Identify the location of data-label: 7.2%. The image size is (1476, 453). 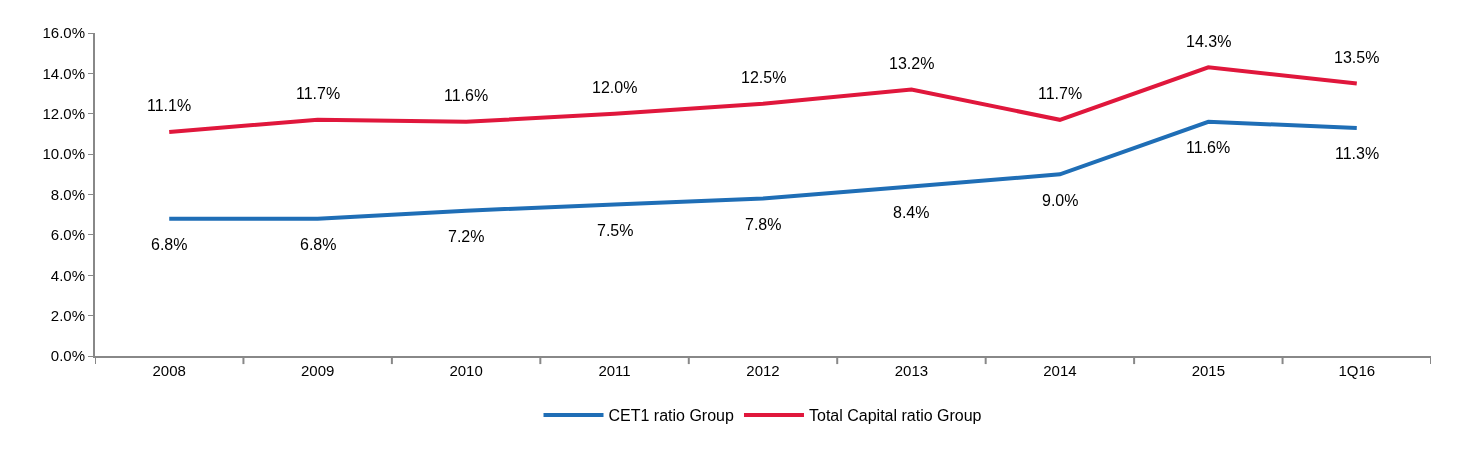
(466, 236).